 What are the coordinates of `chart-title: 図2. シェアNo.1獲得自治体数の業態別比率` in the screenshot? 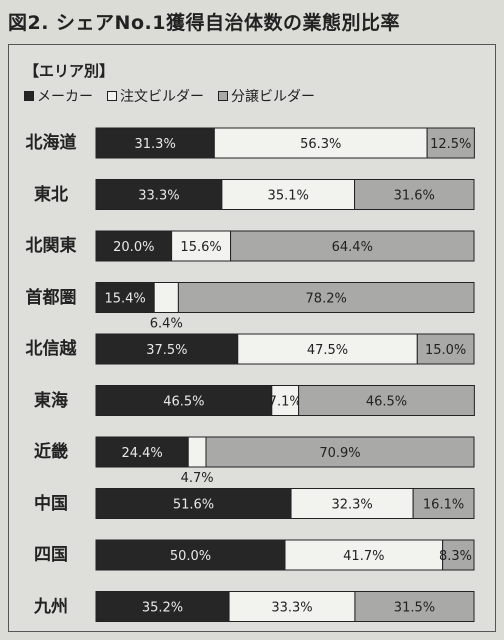 It's located at (204, 23).